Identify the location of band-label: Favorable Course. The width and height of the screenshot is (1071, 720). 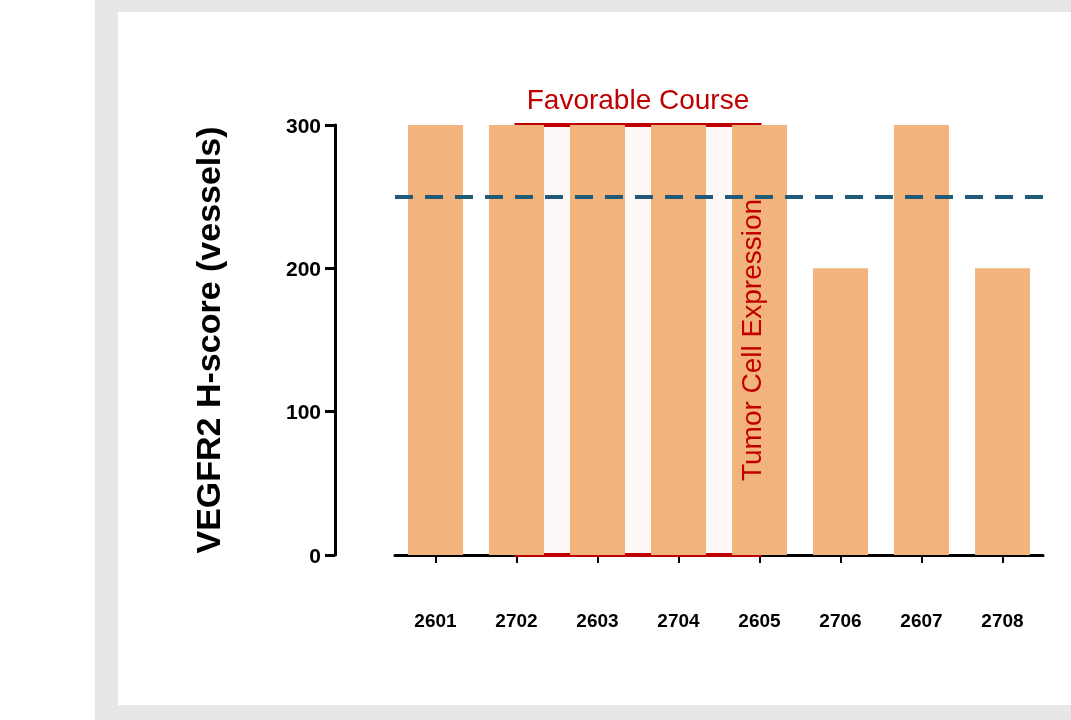
(638, 99).